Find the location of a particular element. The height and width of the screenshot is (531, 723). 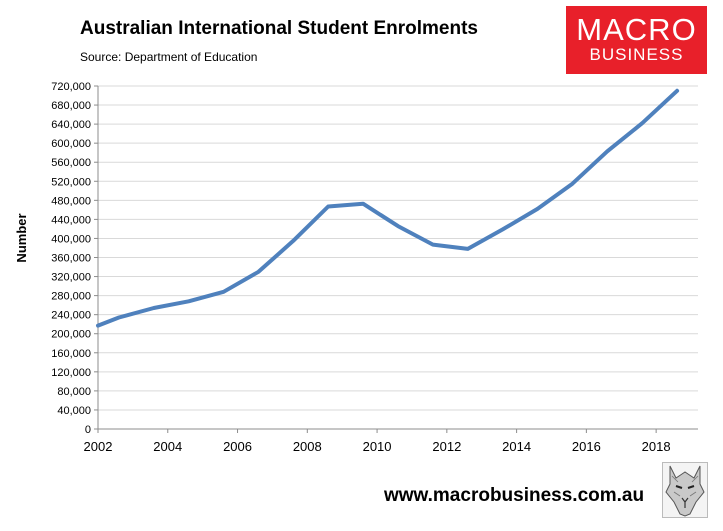

logo-line-business: BUSINESS is located at coordinates (636, 54).